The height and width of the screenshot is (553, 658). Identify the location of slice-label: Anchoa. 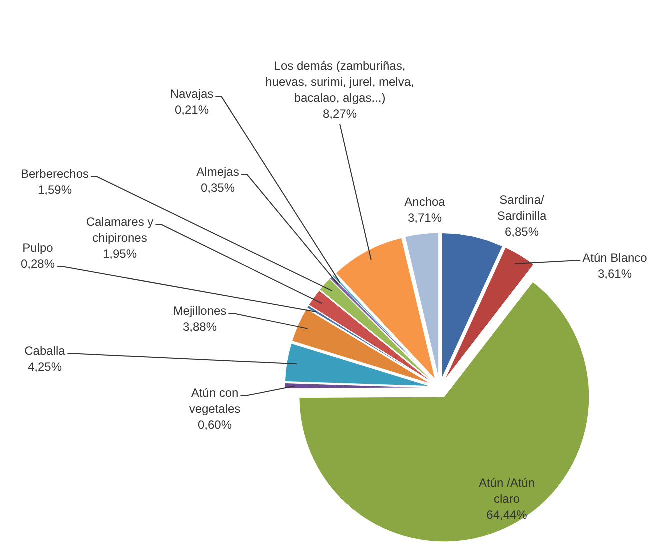
(425, 202).